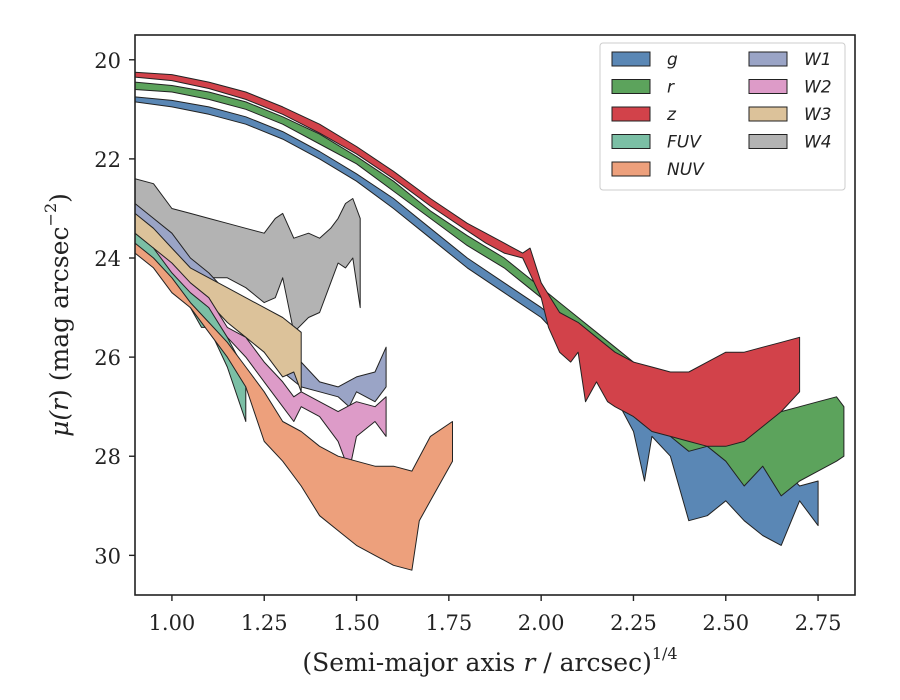  Describe the element at coordinates (818, 623) in the screenshot. I see `x-tick-label: 2.75` at that location.